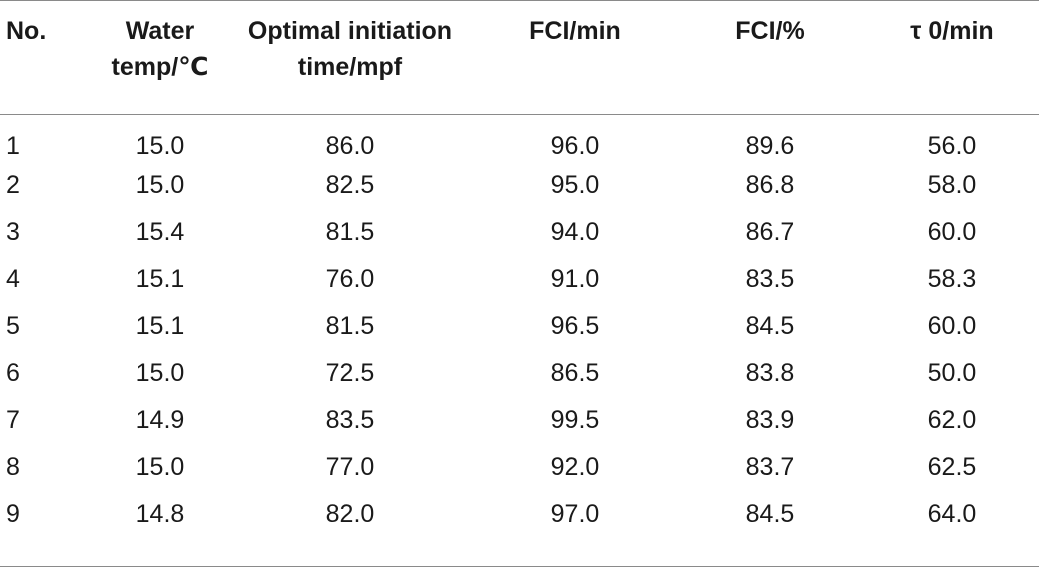  What do you see at coordinates (770, 231) in the screenshot?
I see `cell-fci-pct: 86.7` at bounding box center [770, 231].